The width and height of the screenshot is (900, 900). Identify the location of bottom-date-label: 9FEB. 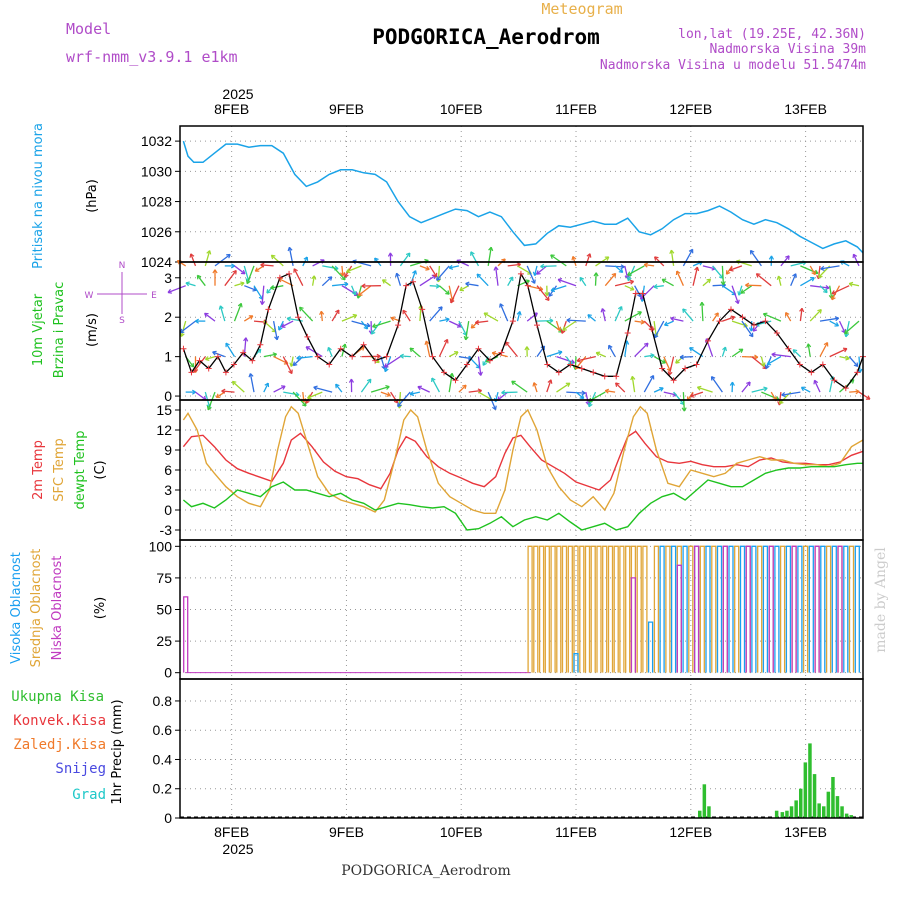
(346, 832).